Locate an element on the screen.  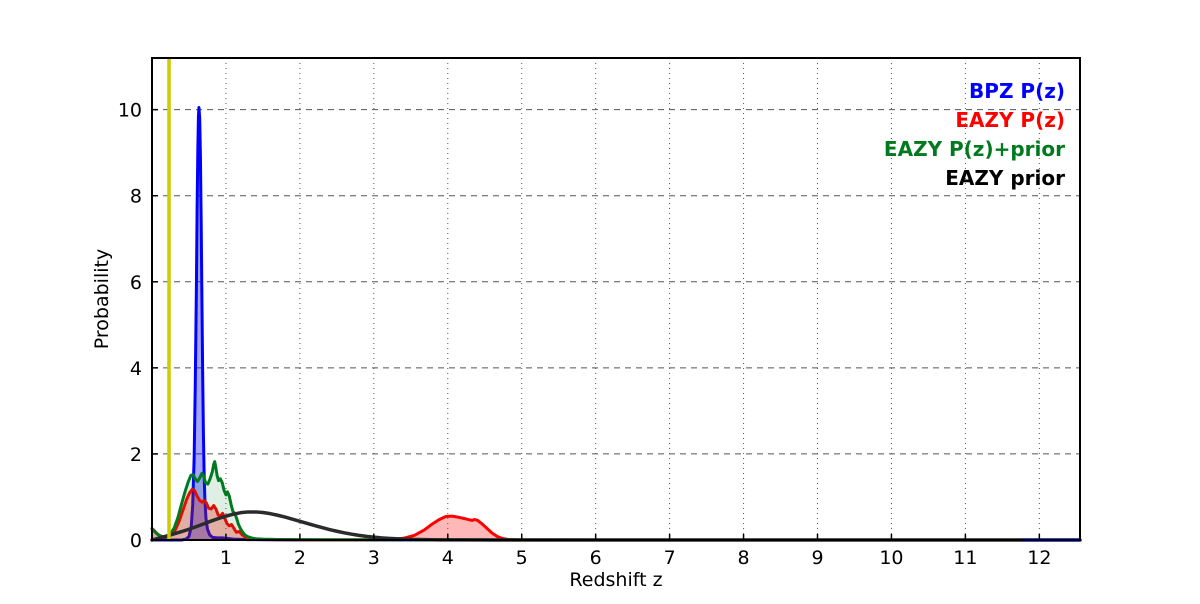
y-axis-label: Probability is located at coordinates (102, 299).